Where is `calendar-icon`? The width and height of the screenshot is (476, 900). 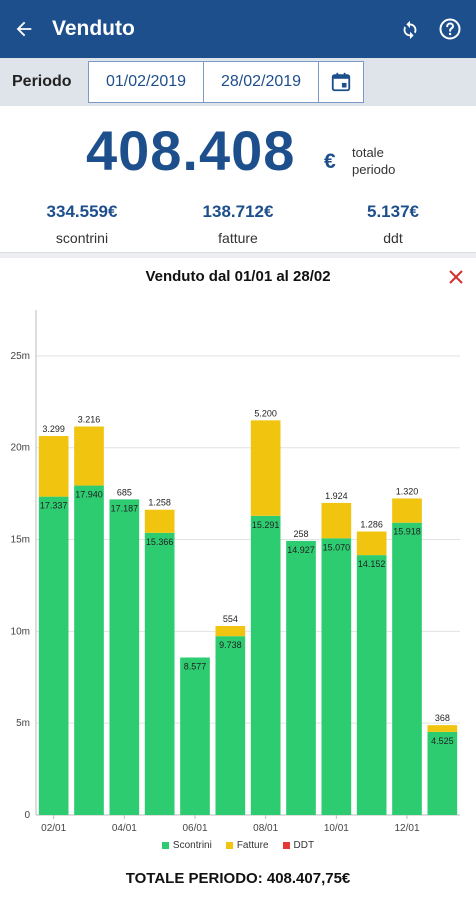
calendar-icon is located at coordinates (341, 82).